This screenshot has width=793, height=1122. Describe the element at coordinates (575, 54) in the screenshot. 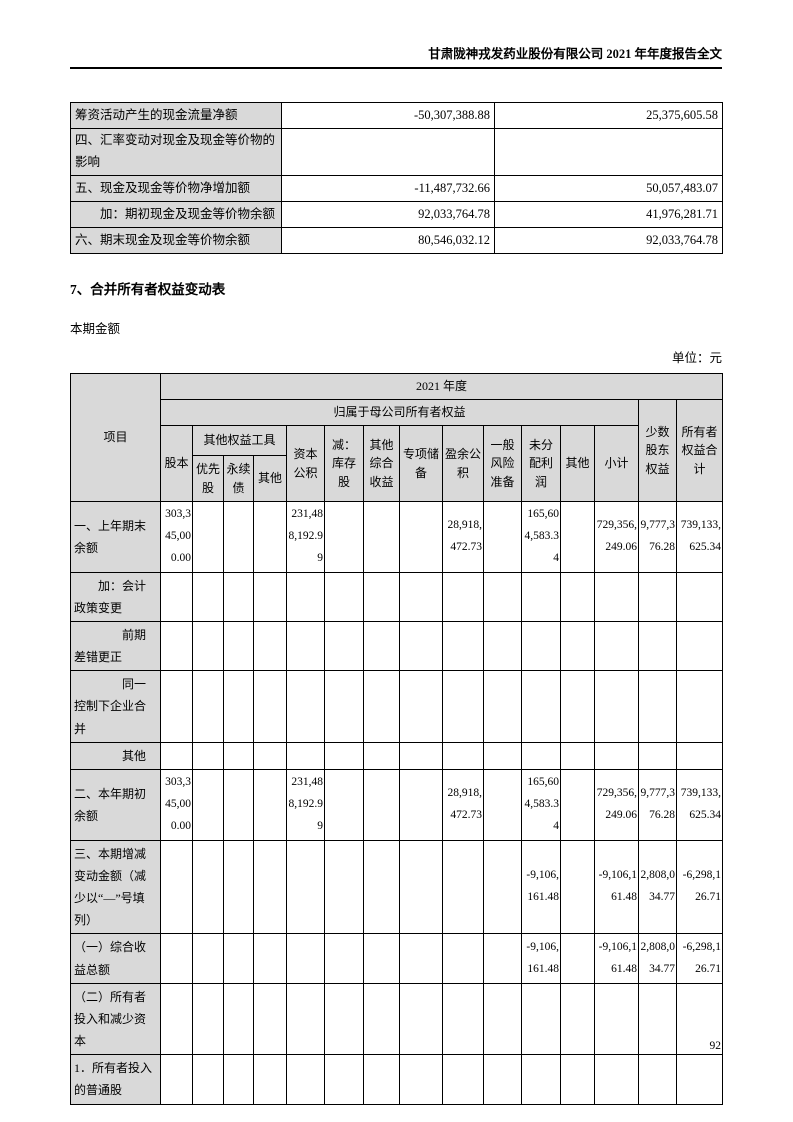

I see `document-header-title: 甘肃陇神戎发药业股份有限公司 2021 年年度报告全文` at that location.